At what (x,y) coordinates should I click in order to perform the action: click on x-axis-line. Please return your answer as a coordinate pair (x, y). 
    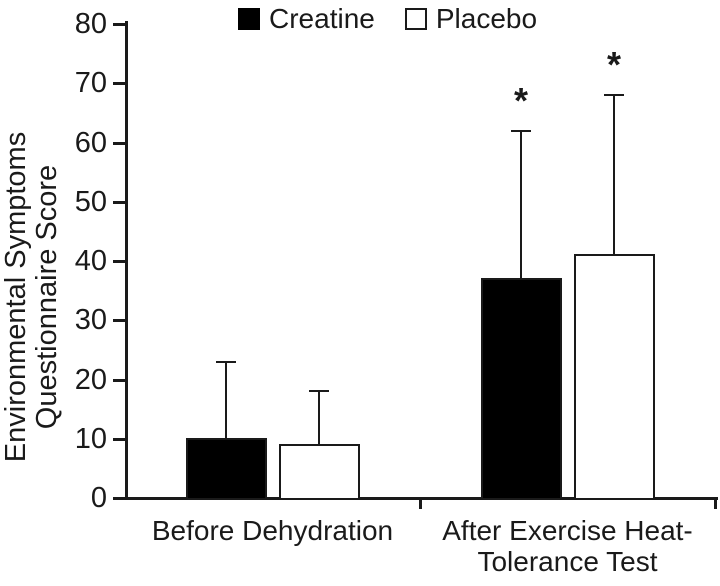
    Looking at the image, I should click on (421, 498).